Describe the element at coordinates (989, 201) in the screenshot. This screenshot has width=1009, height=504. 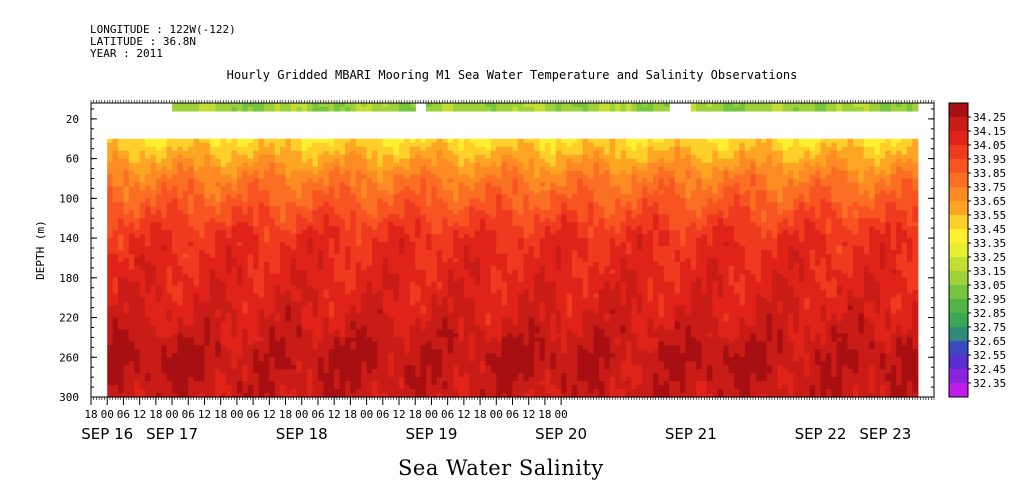
I see `colorbar-label: 33.65` at that location.